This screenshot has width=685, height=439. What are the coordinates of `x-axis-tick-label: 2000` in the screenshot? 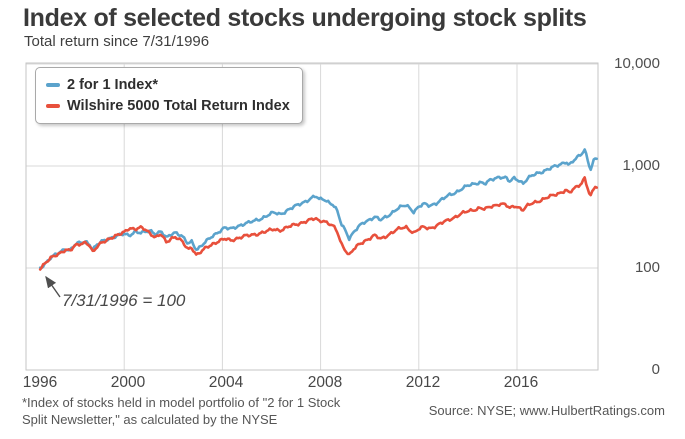 It's located at (128, 382).